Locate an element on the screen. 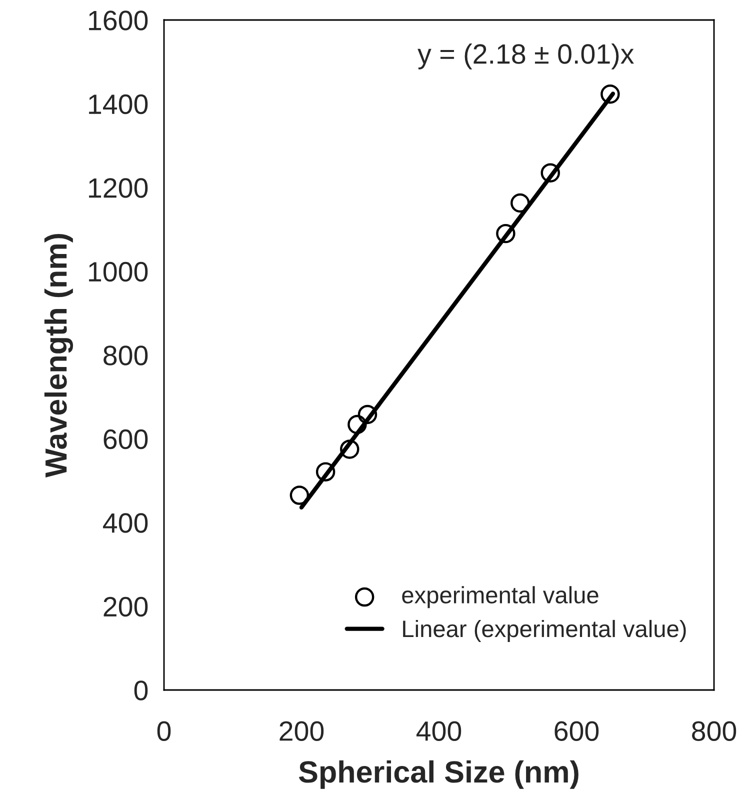  y-tick-label: 1200 is located at coordinates (118, 188).